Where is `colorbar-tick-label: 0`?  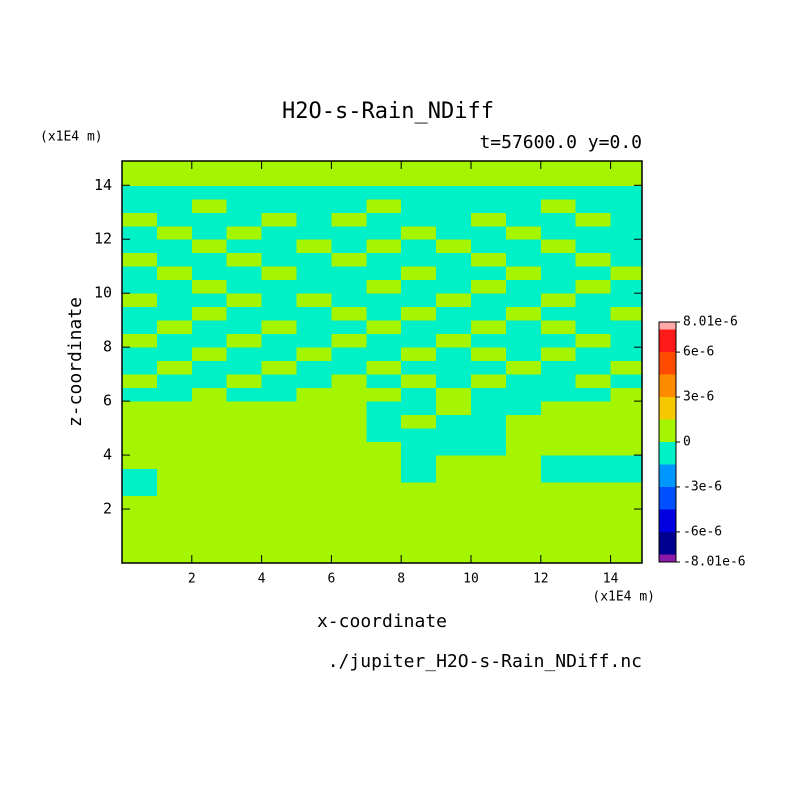 colorbar-tick-label: 0 is located at coordinates (687, 442).